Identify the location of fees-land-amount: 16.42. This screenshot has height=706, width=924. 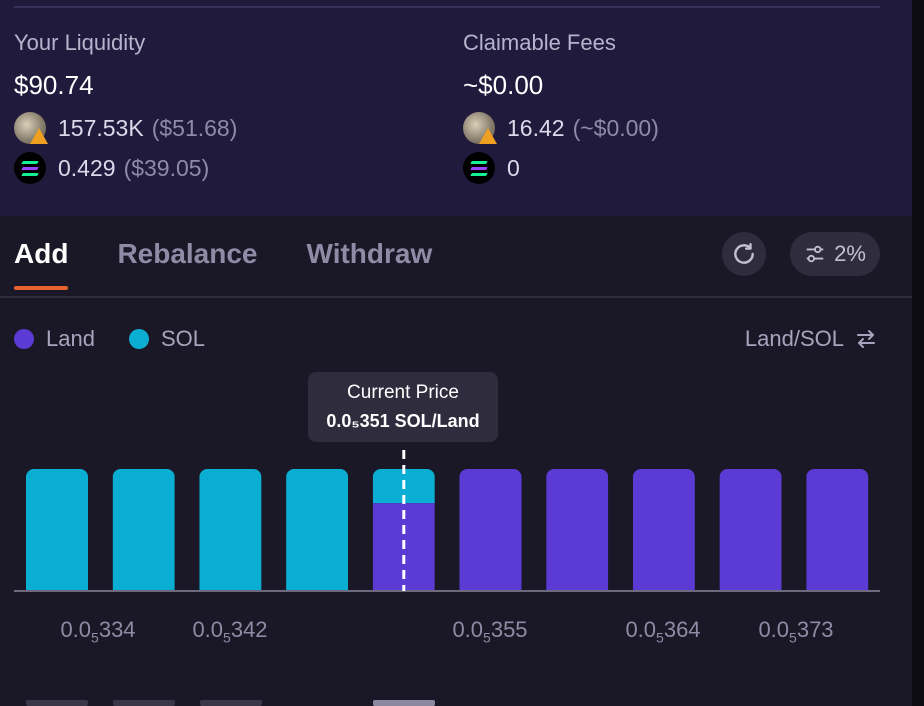
(536, 127).